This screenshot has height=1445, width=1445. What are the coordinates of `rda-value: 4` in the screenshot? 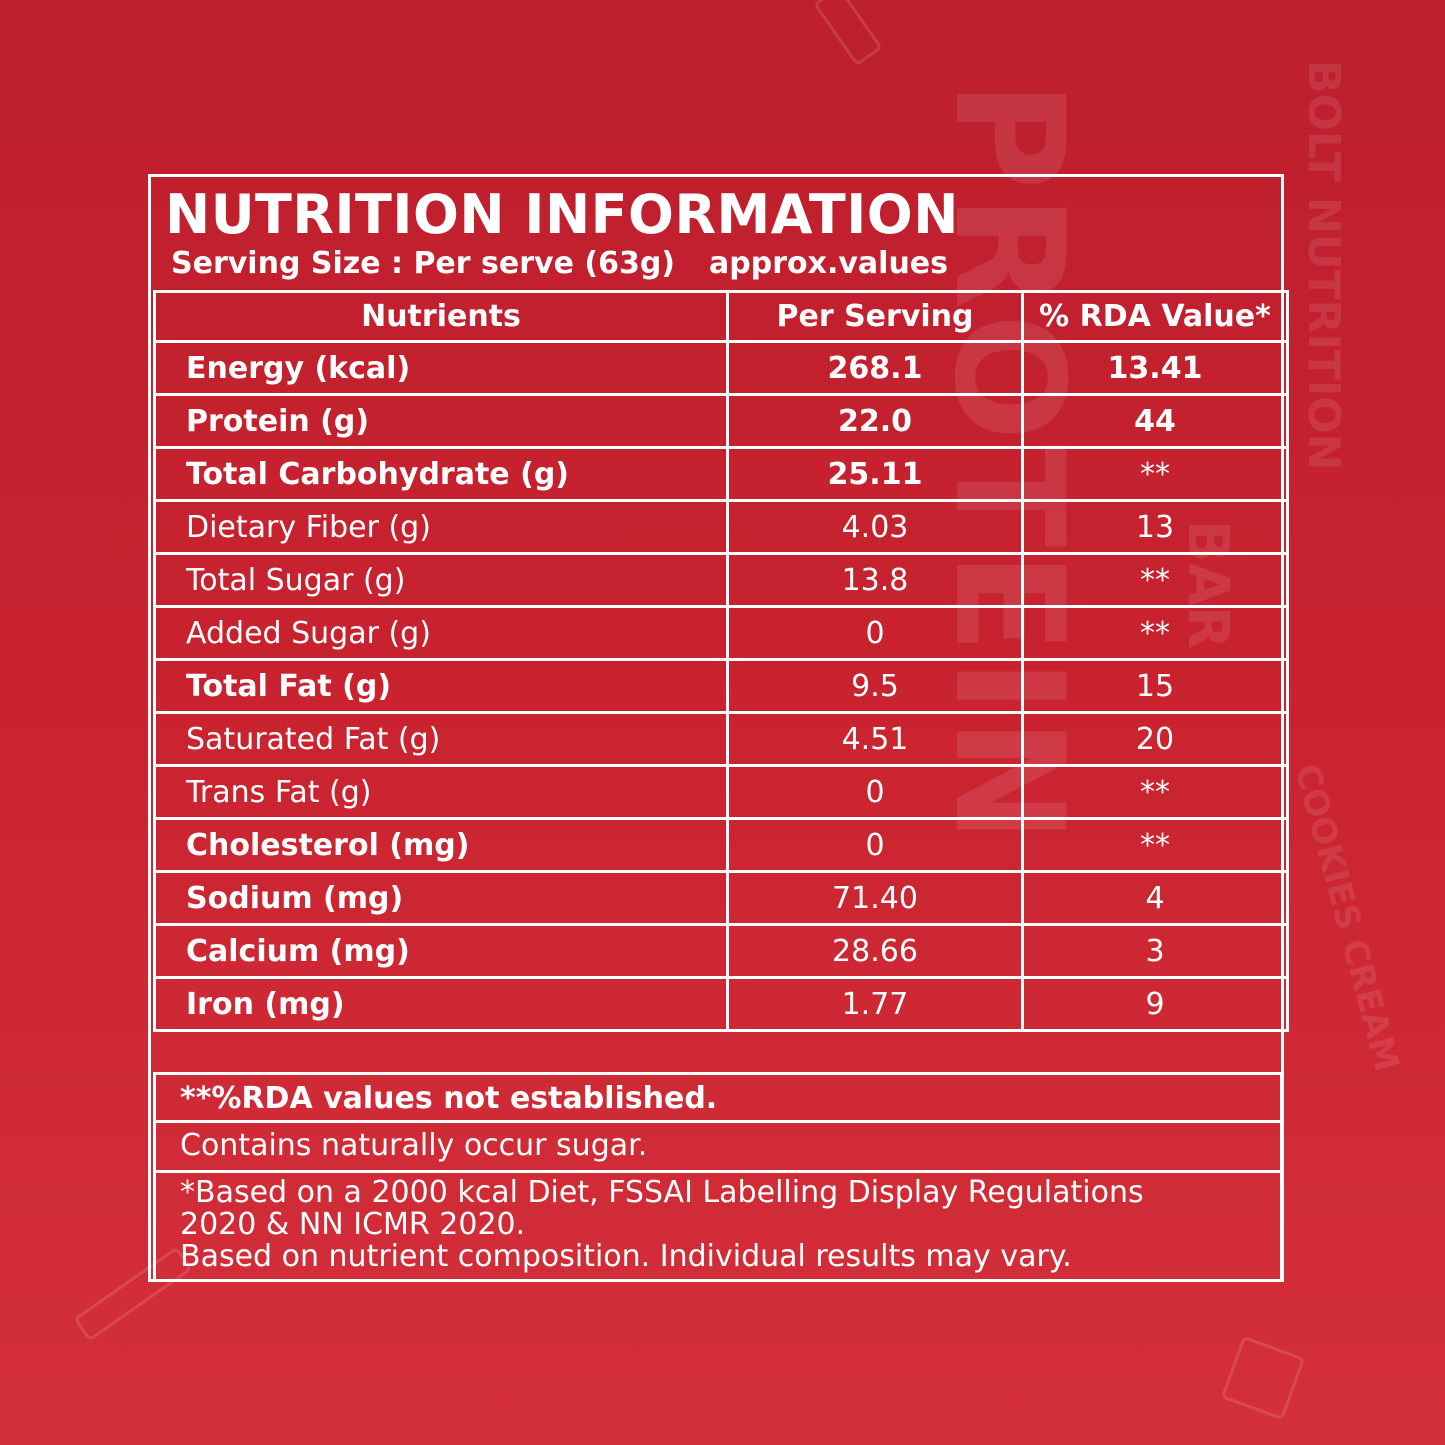 It's located at (1155, 898).